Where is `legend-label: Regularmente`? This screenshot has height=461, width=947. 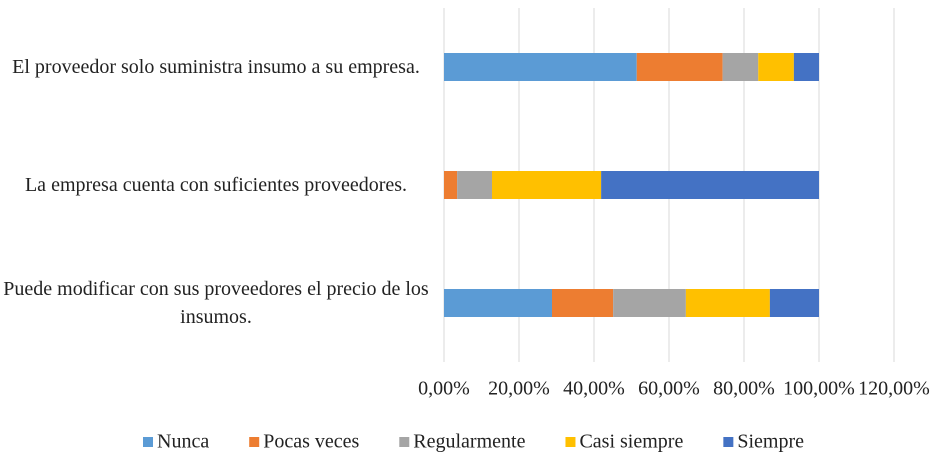
legend-label: Regularmente is located at coordinates (469, 442).